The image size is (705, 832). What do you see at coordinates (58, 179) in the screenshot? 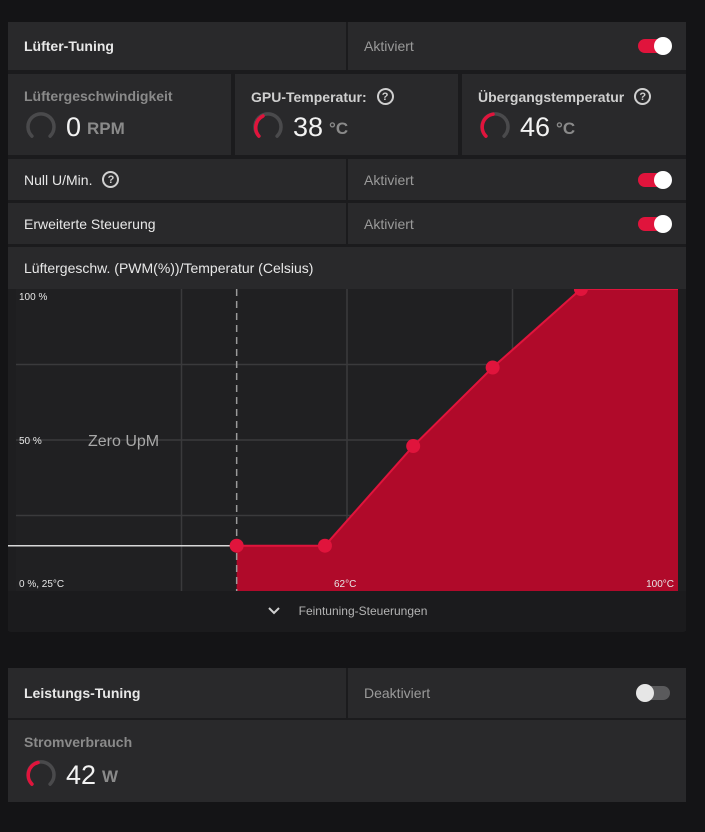
I see `zero-rpm-label: Null U/Min.` at bounding box center [58, 179].